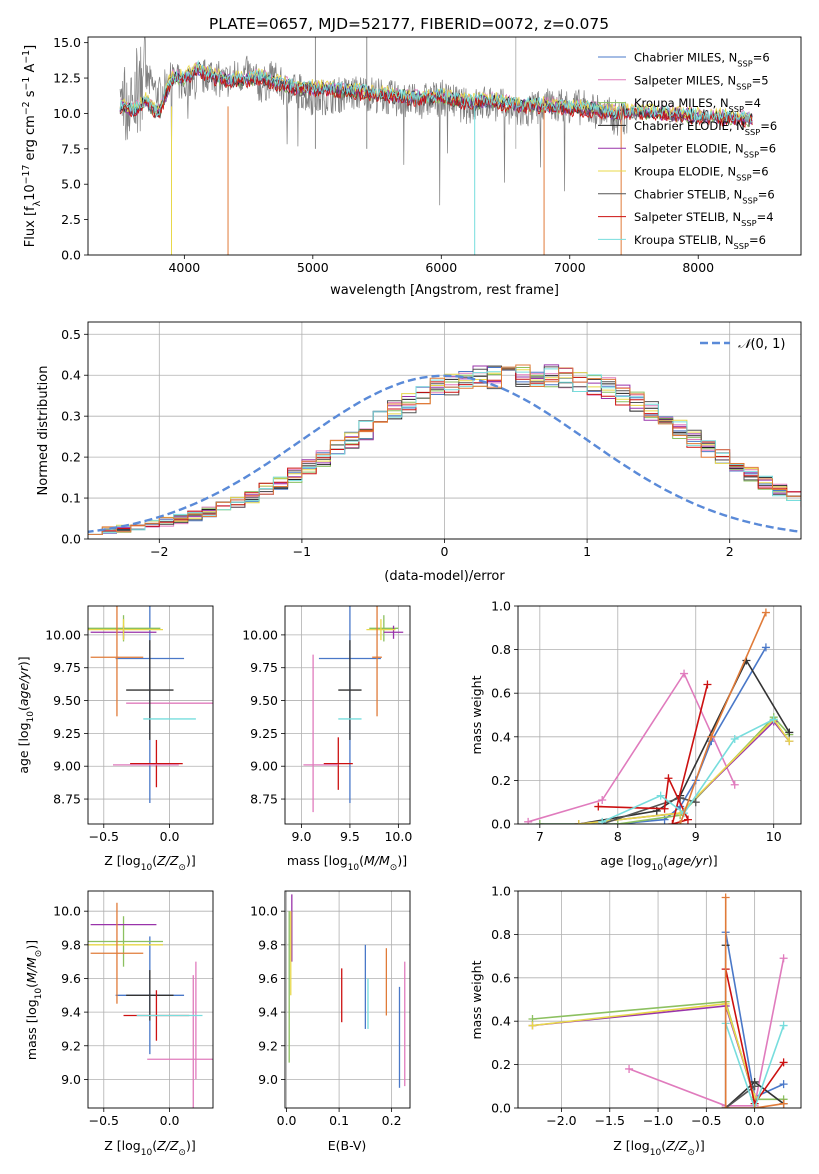 This screenshot has width=819, height=1174. Describe the element at coordinates (618, 836) in the screenshot. I see `x-tick-label: 8` at that location.